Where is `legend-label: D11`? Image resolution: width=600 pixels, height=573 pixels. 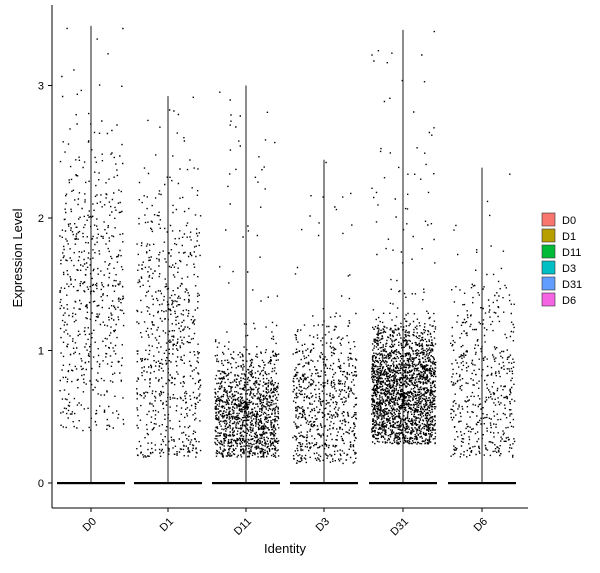 legend-label: D11 is located at coordinates (571, 253).